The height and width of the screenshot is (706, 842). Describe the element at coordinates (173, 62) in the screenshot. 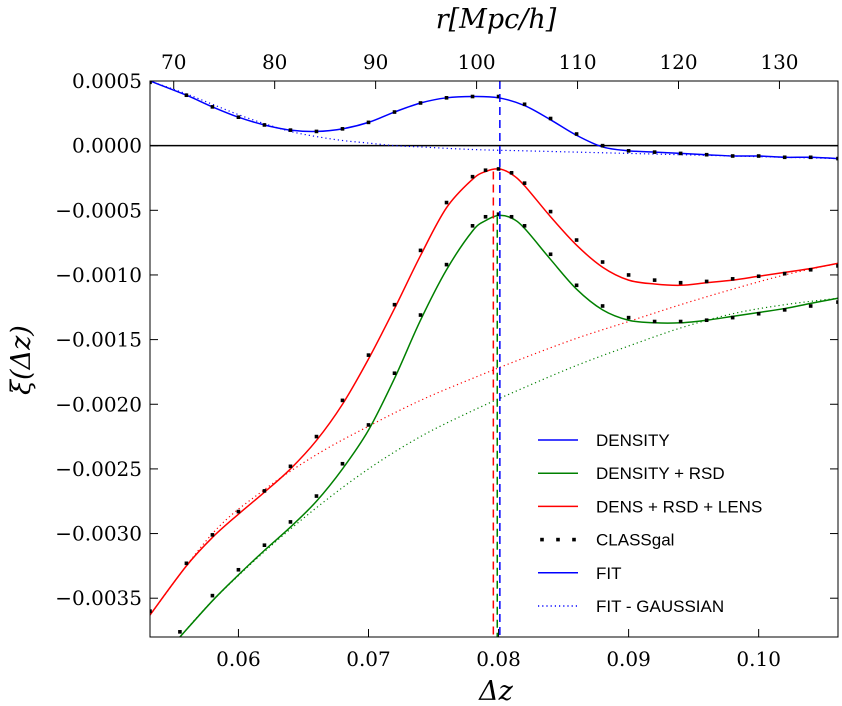

I see `top-x-tick-label-0: 70` at that location.